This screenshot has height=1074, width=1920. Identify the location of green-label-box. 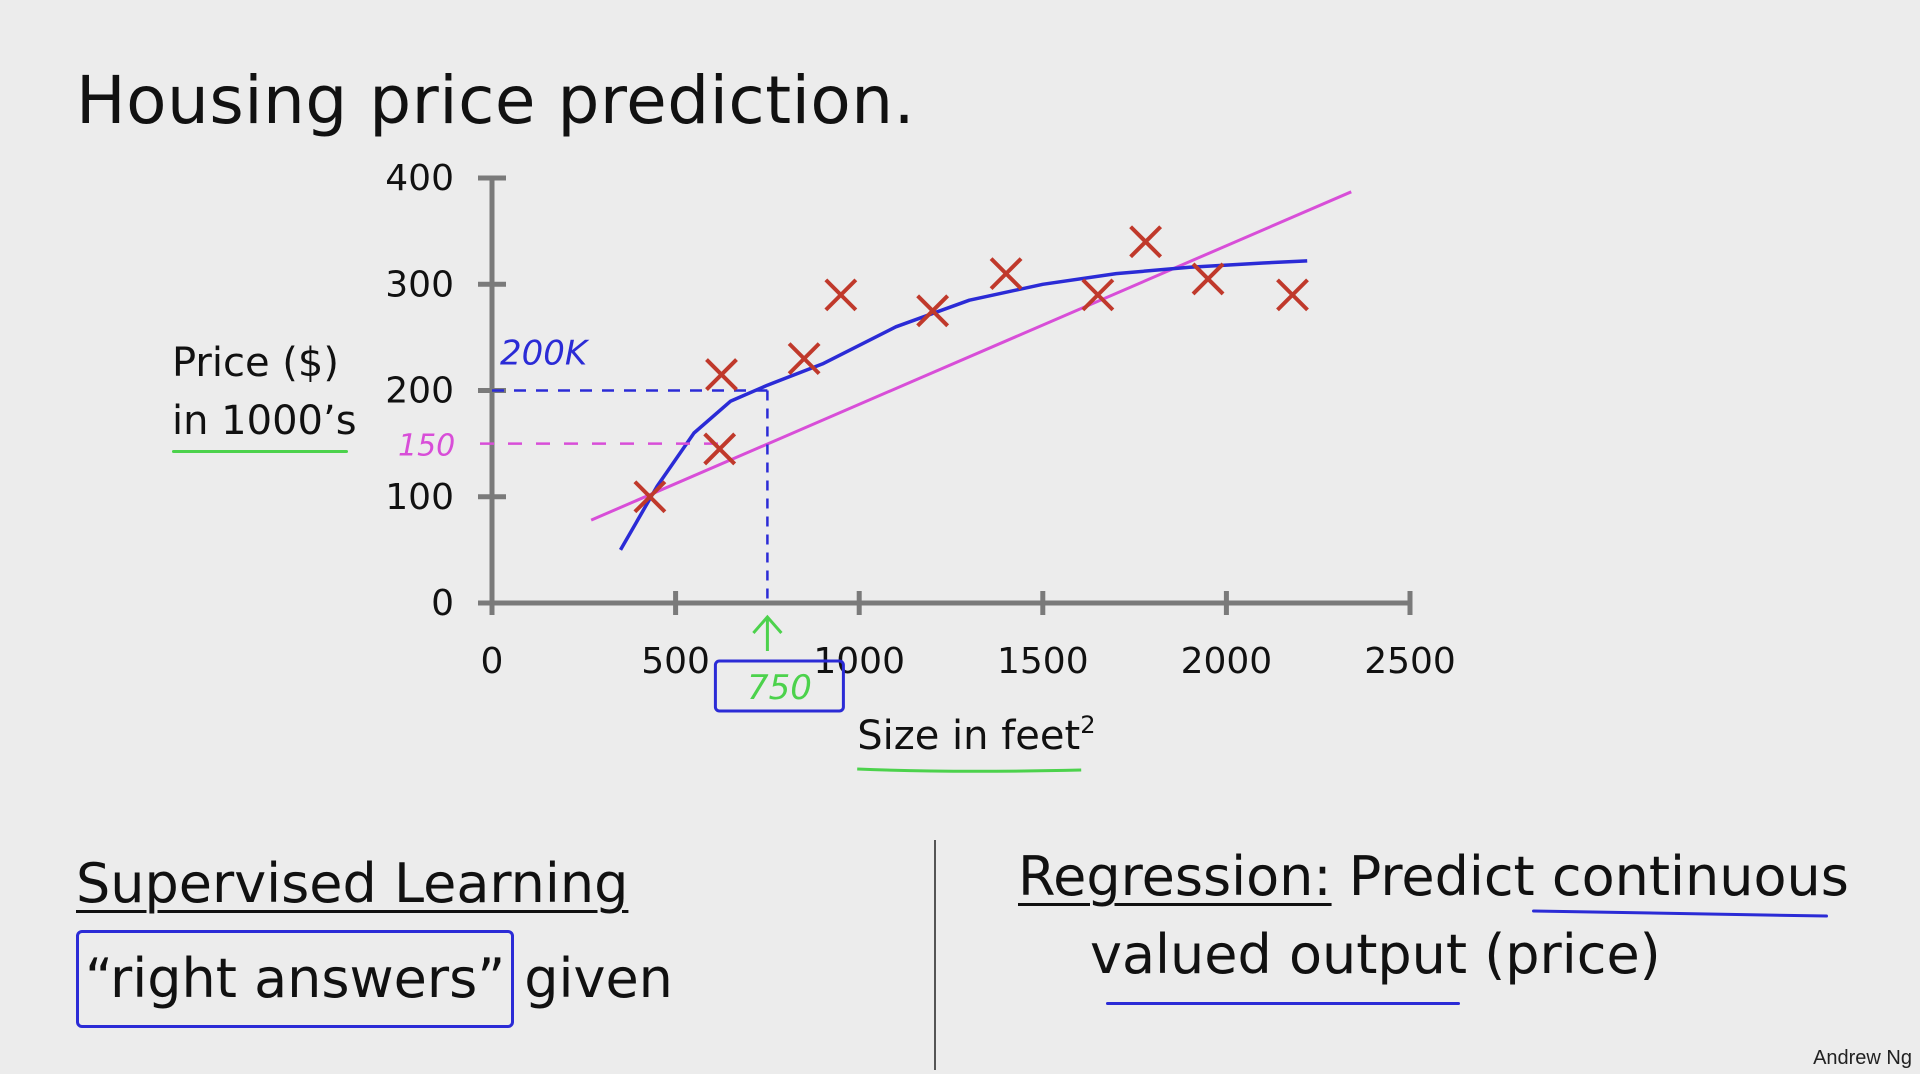
(779, 686).